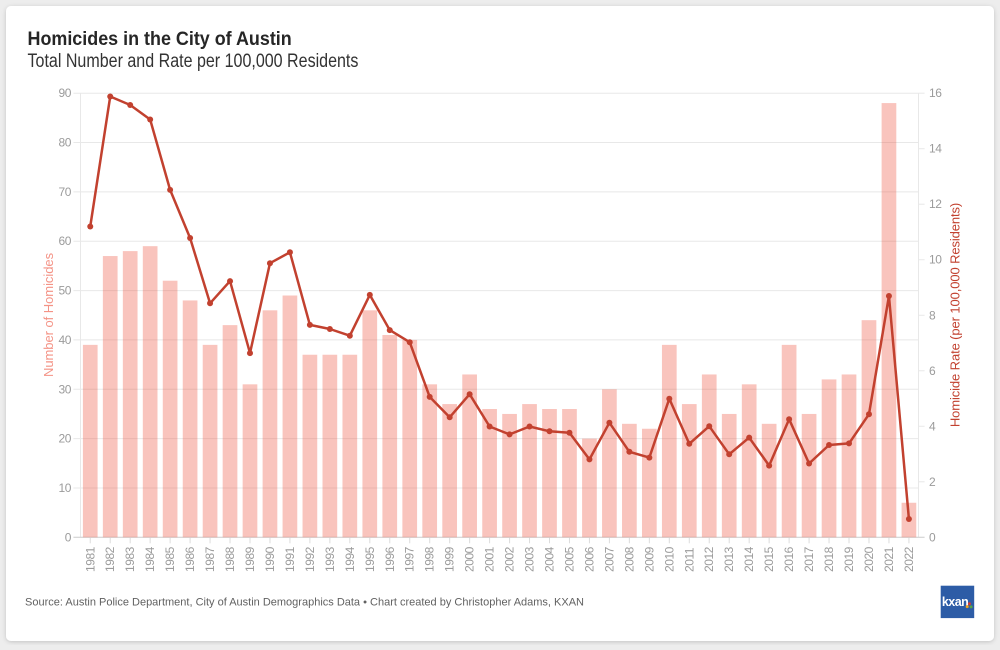 The width and height of the screenshot is (1000, 650). I want to click on svg-text: 2014, so click(749, 559).